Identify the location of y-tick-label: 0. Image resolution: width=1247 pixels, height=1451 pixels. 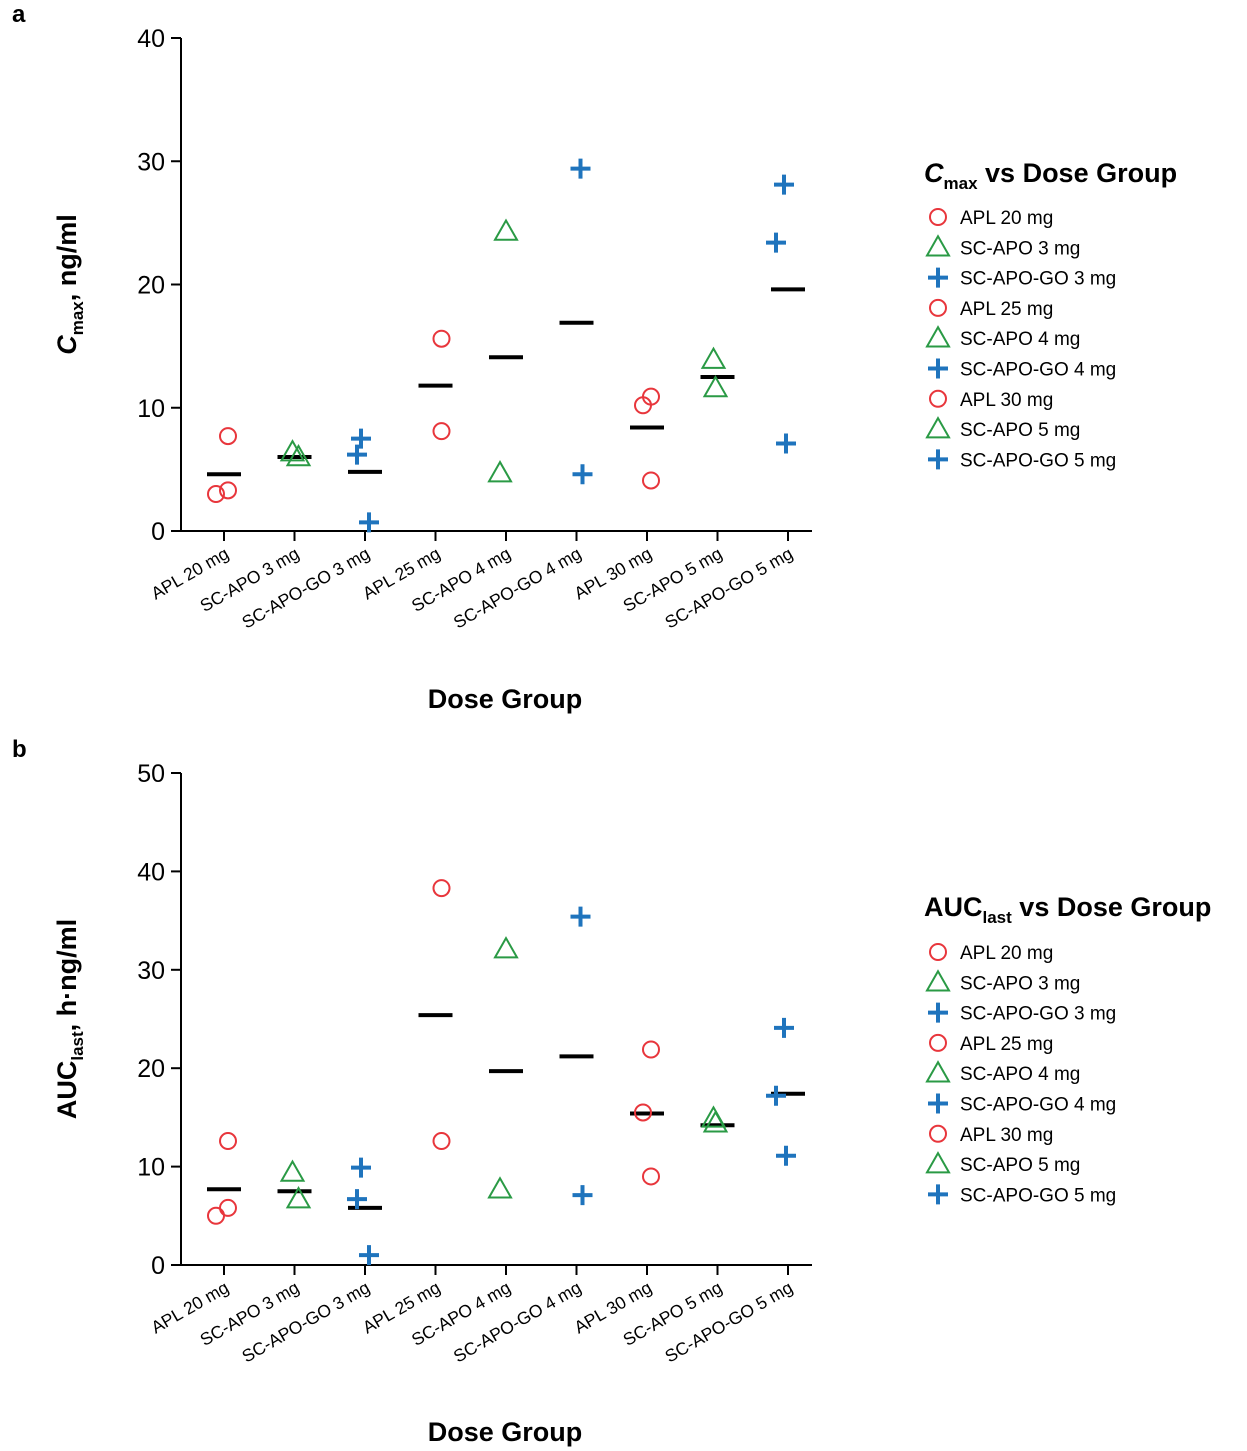
(158, 532).